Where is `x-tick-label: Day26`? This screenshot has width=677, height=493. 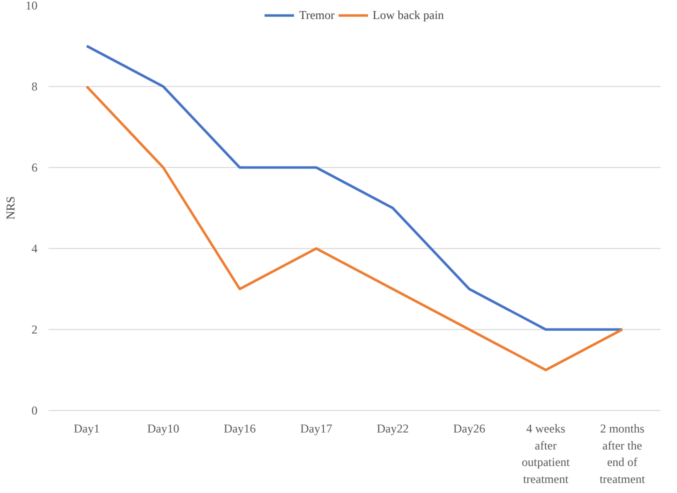 x-tick-label: Day26 is located at coordinates (469, 429).